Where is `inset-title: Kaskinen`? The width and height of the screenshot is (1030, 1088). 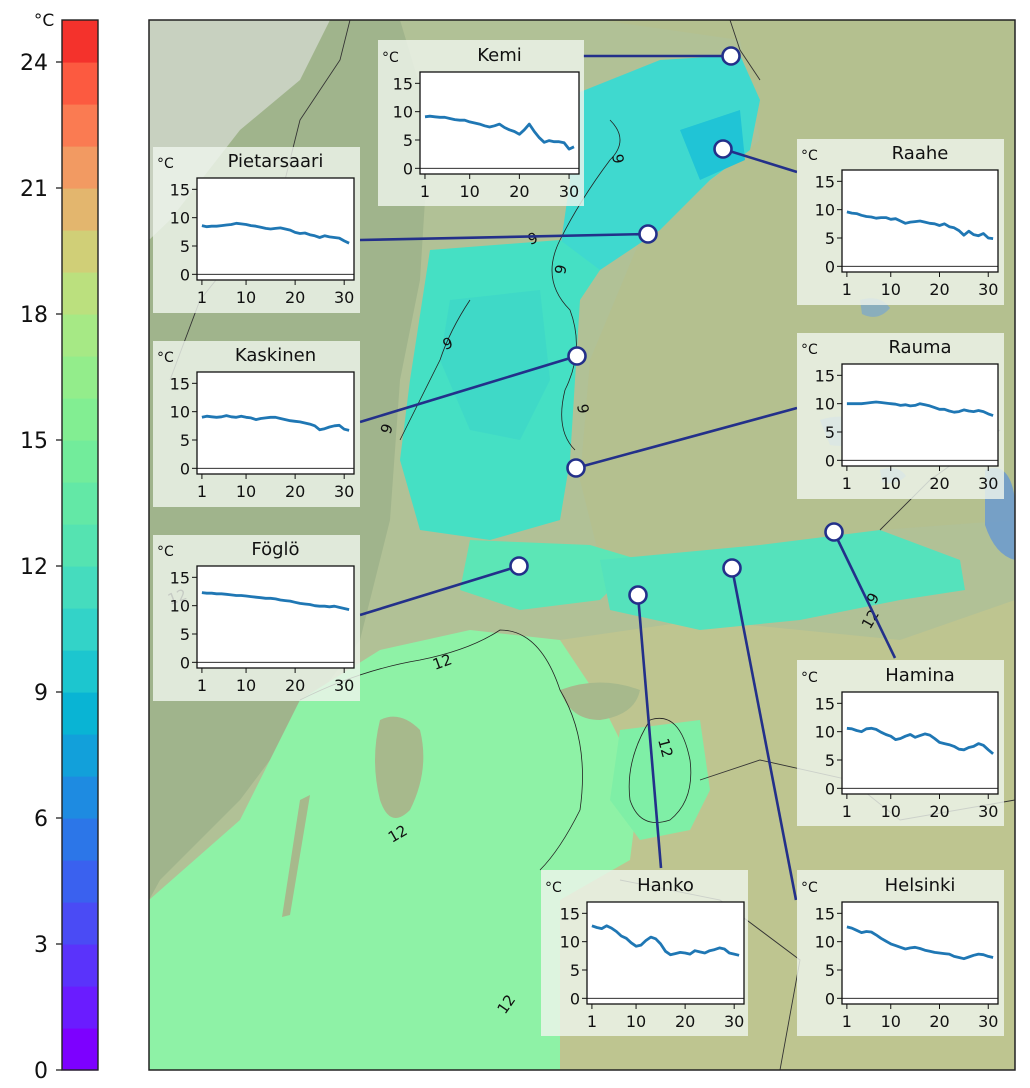 inset-title: Kaskinen is located at coordinates (275, 355).